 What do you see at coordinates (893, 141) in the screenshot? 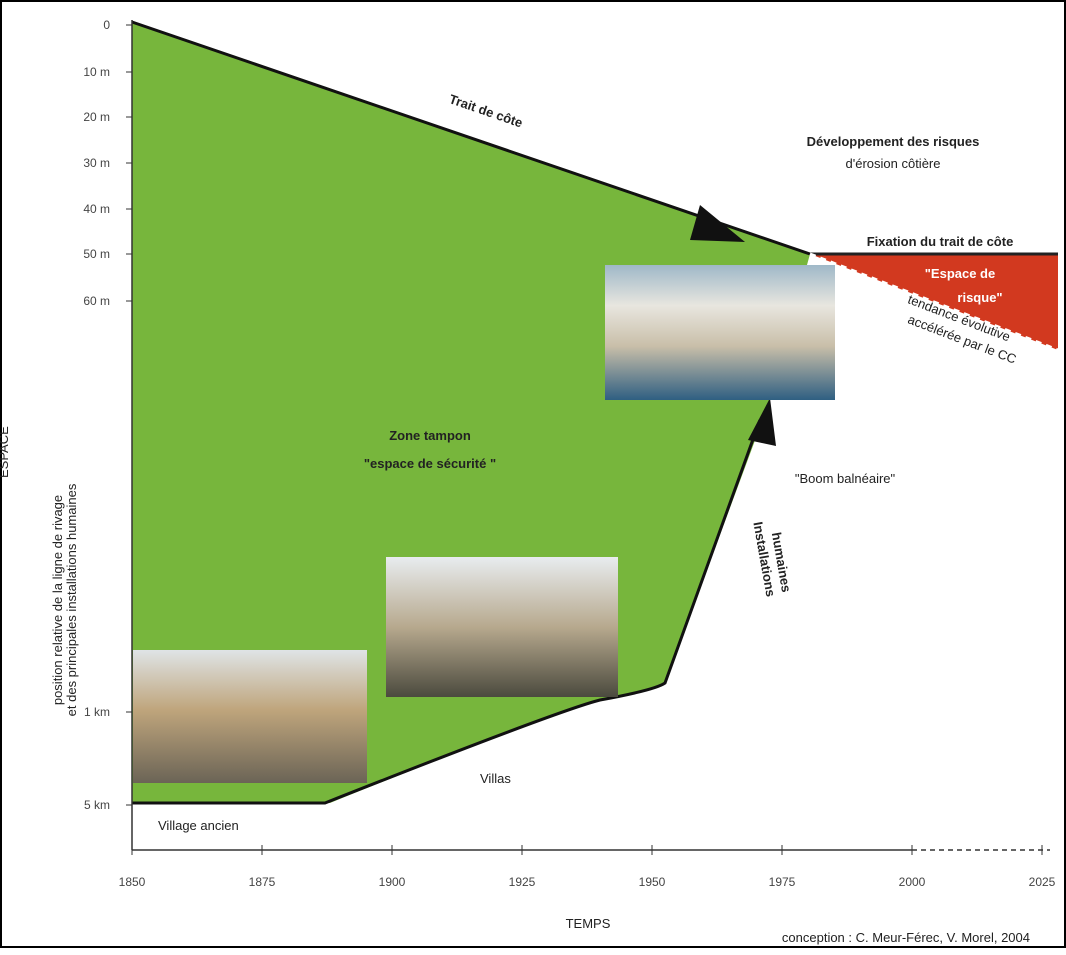
I see `risk-label: Développement des risques` at bounding box center [893, 141].